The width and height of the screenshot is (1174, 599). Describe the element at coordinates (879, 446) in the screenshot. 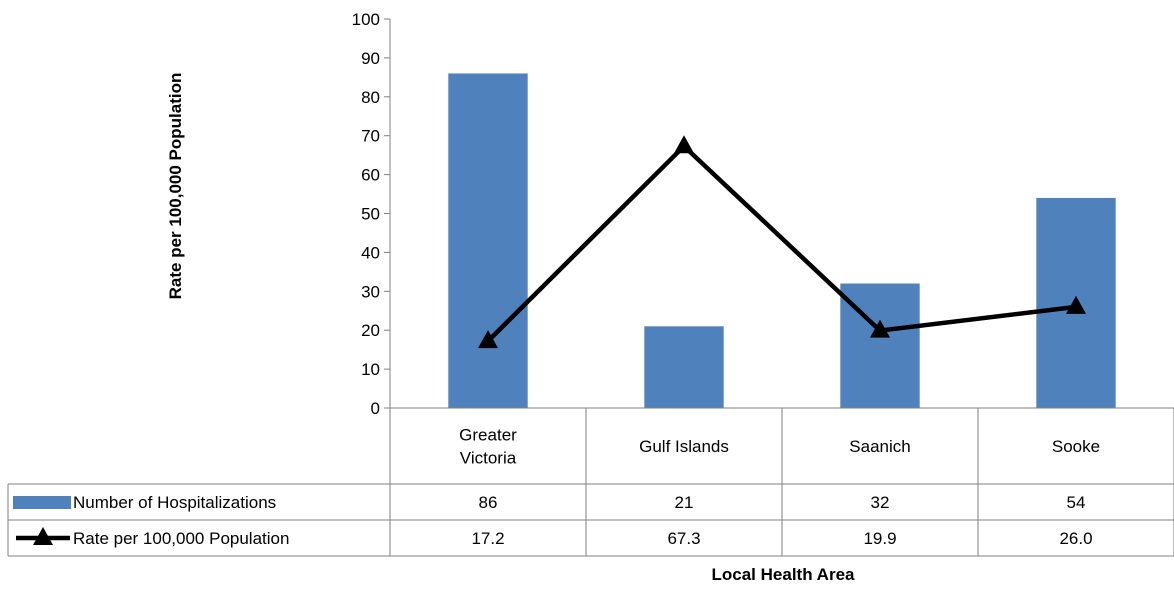

I see `category-label: Saanich` at that location.